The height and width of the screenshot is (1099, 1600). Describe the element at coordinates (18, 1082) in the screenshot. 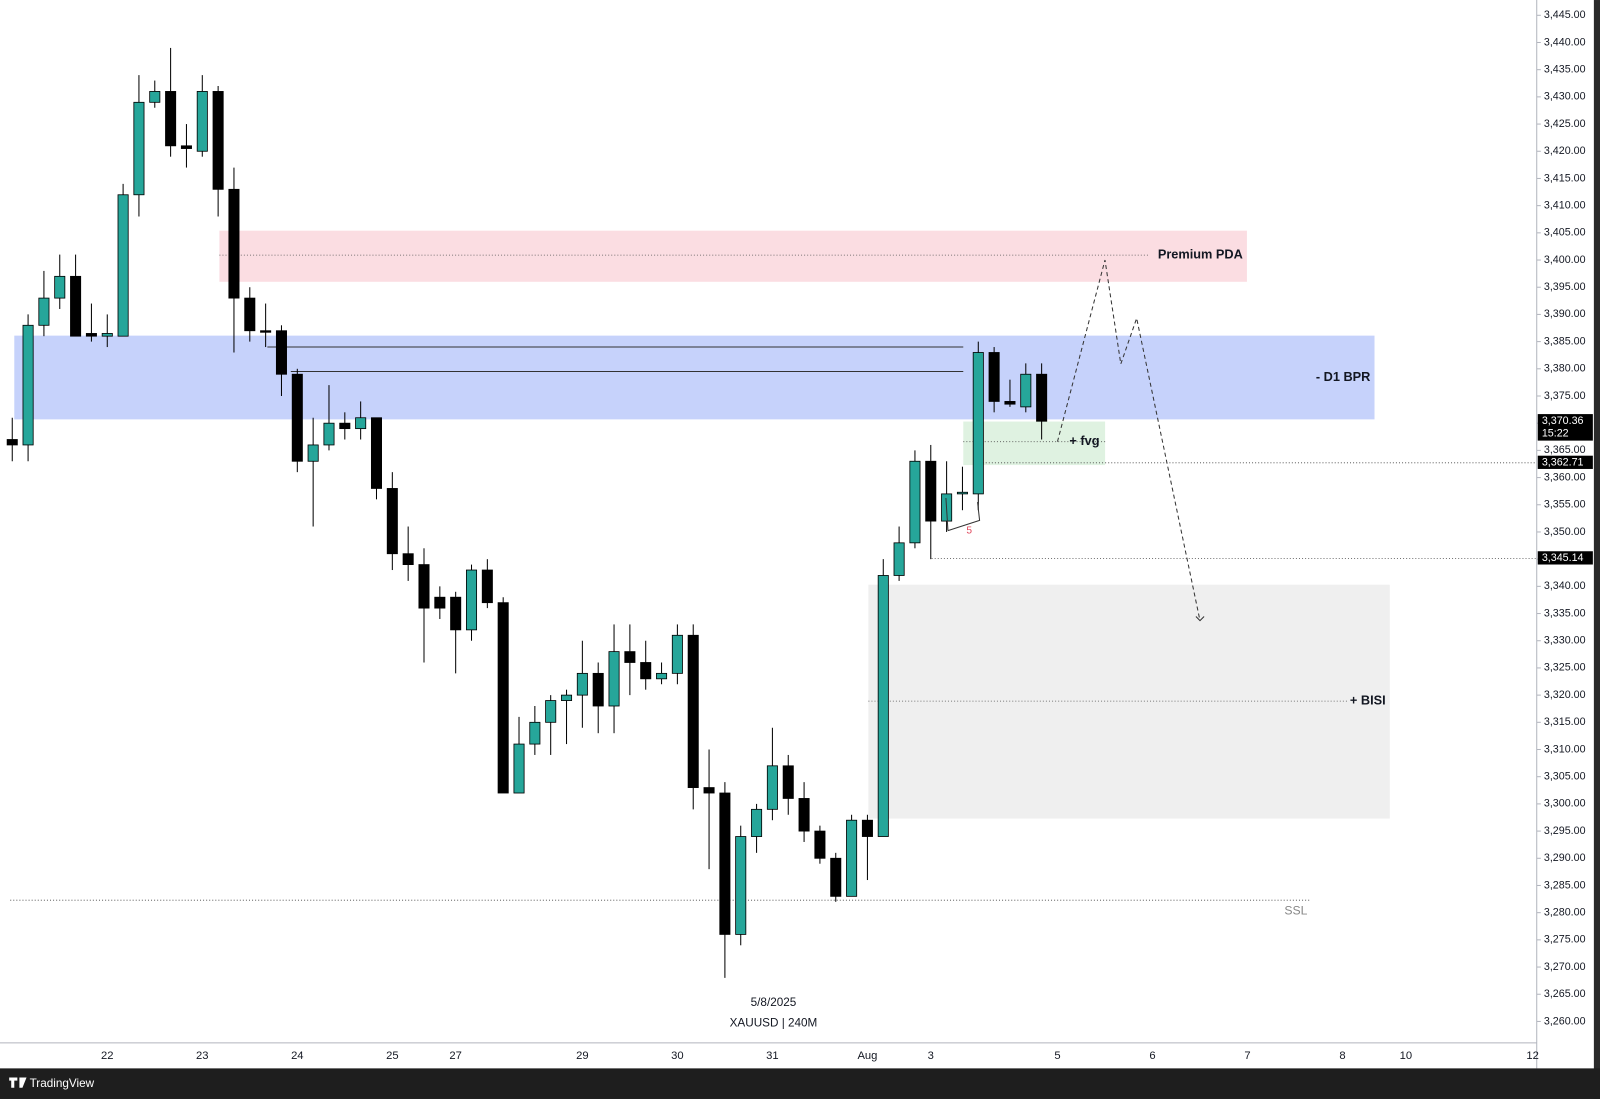

I see `brand-logo` at that location.